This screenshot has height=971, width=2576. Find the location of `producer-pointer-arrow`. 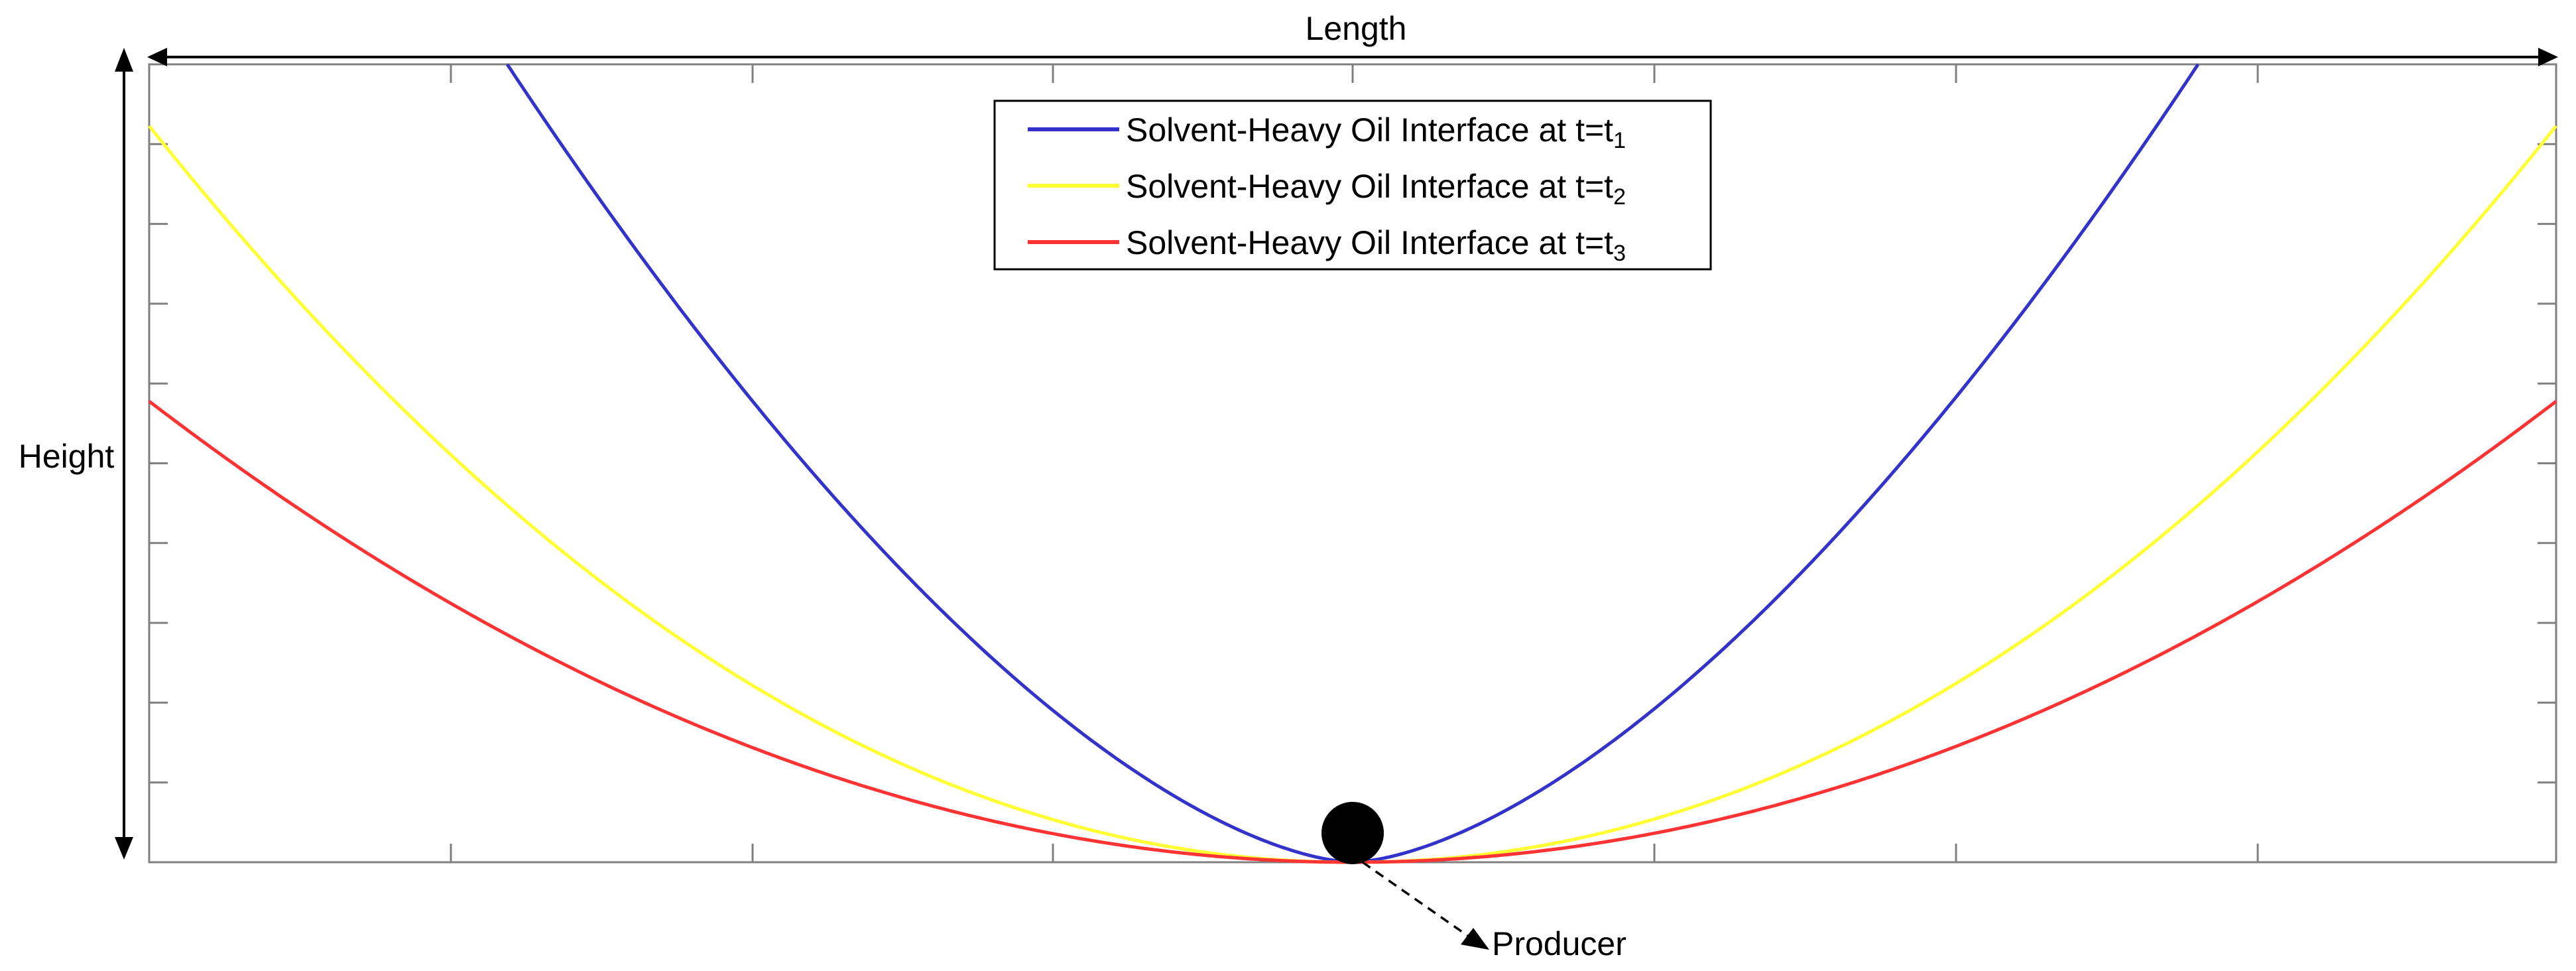

producer-pointer-arrow is located at coordinates (1425, 906).